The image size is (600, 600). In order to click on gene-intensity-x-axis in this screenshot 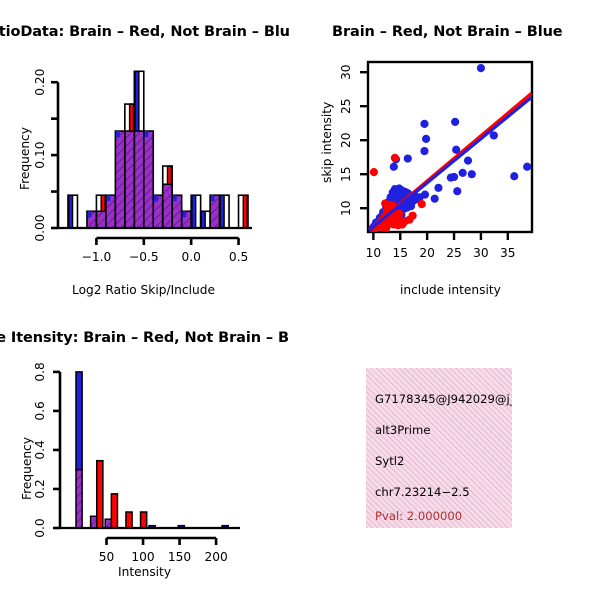, I will do `click(161, 540)`.